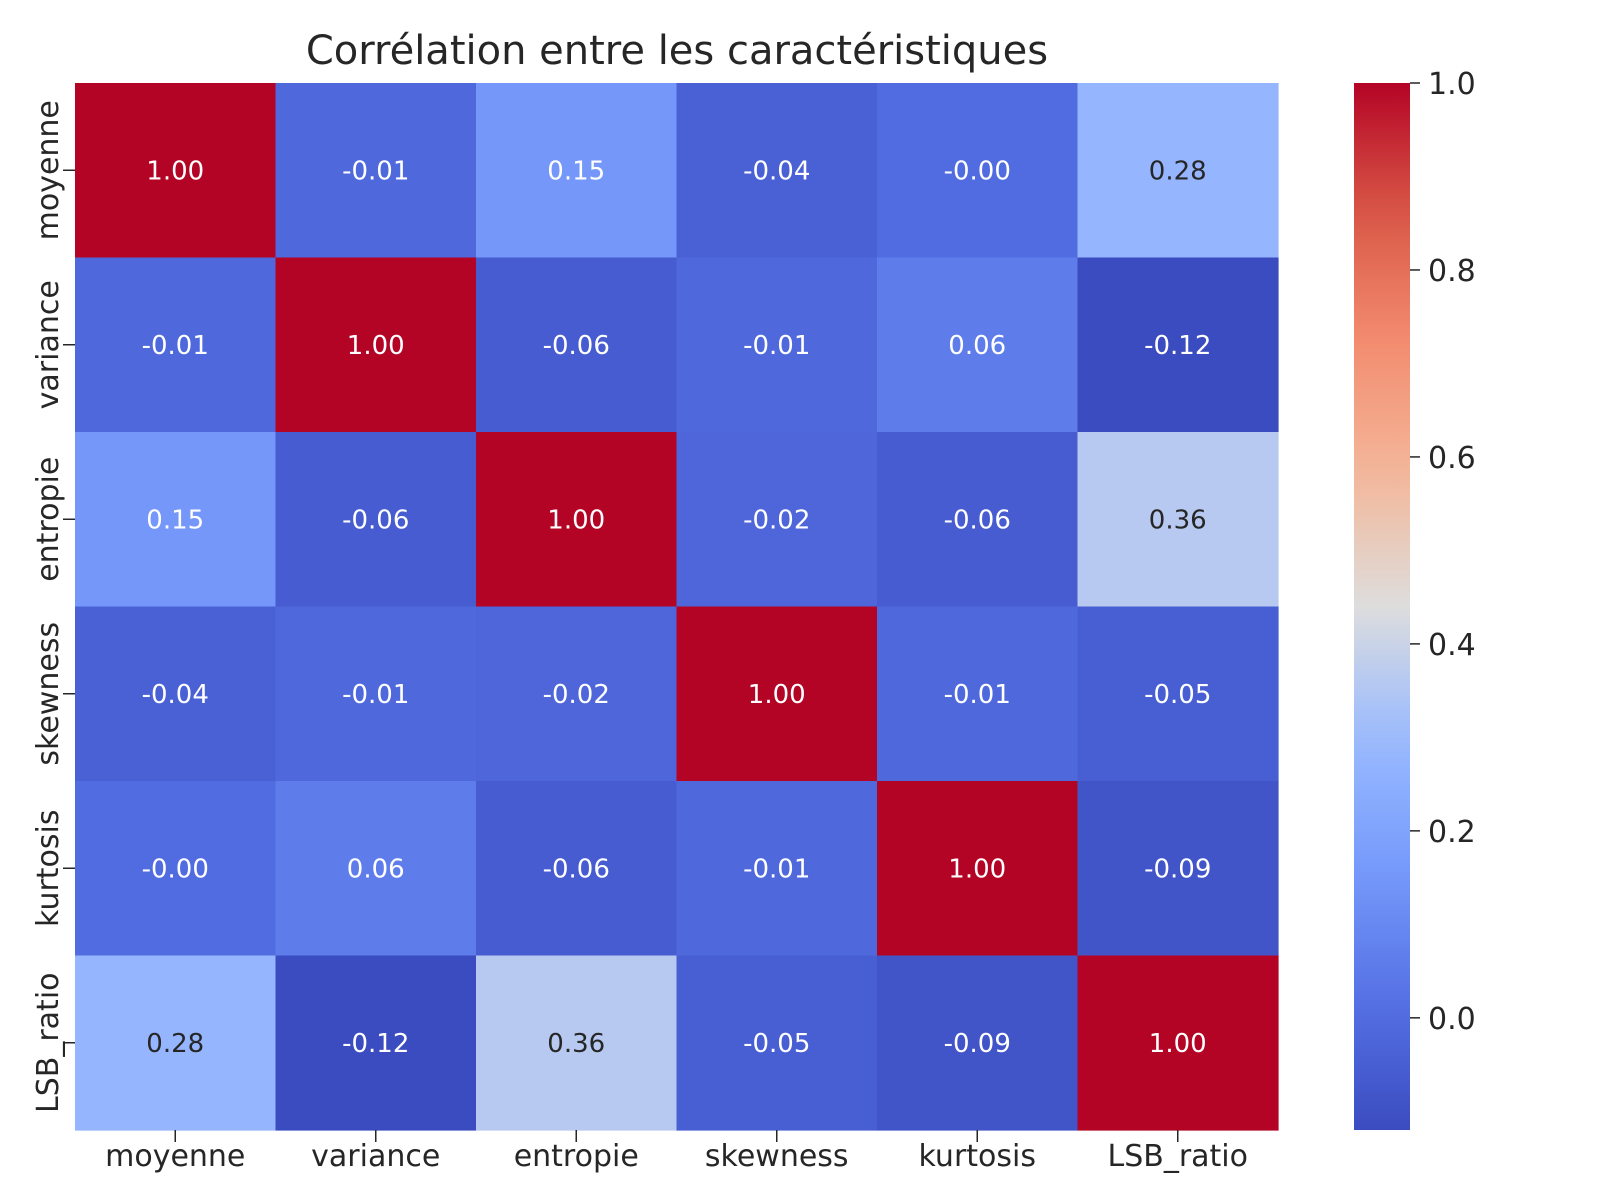 The height and width of the screenshot is (1204, 1600). I want to click on colorbar-tick-label: 0.2, so click(1452, 832).